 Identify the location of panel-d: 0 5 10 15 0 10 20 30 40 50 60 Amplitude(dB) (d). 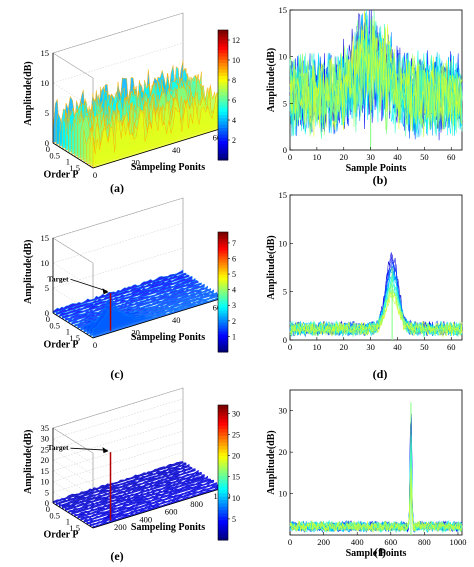
(364, 285).